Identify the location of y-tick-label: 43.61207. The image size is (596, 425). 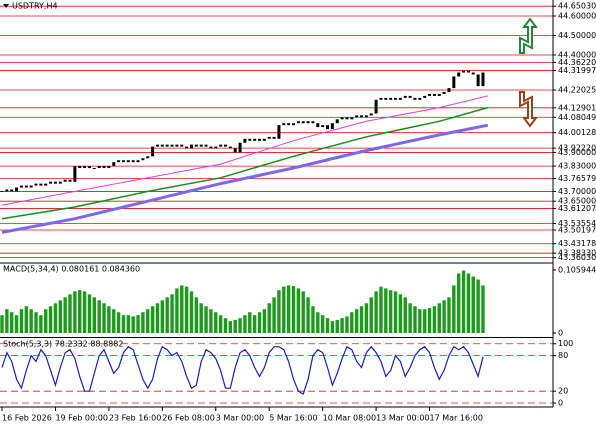
(577, 208).